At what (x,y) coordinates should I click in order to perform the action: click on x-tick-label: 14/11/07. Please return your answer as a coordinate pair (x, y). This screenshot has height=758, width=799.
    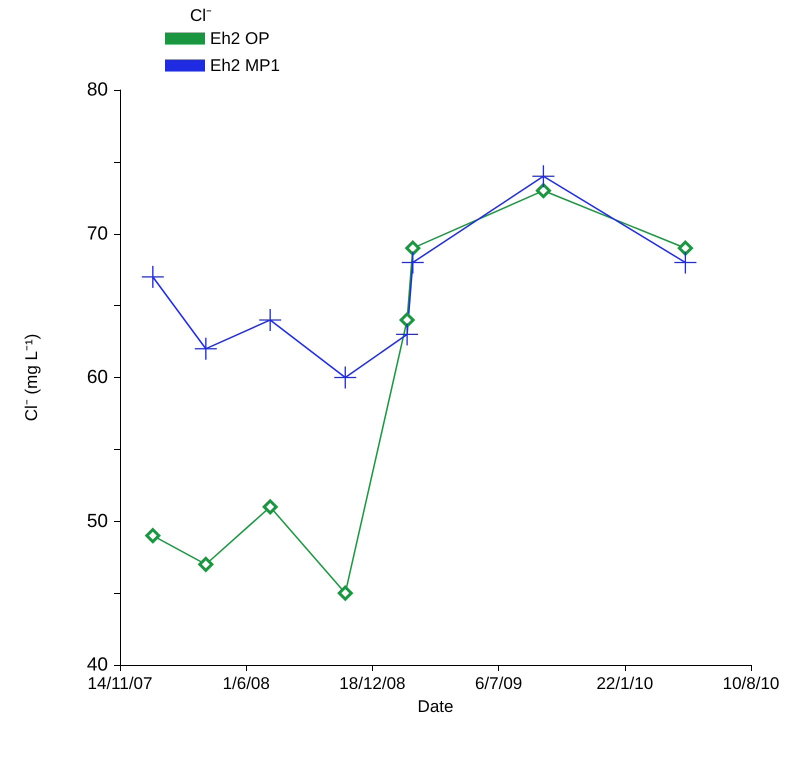
    Looking at the image, I should click on (120, 683).